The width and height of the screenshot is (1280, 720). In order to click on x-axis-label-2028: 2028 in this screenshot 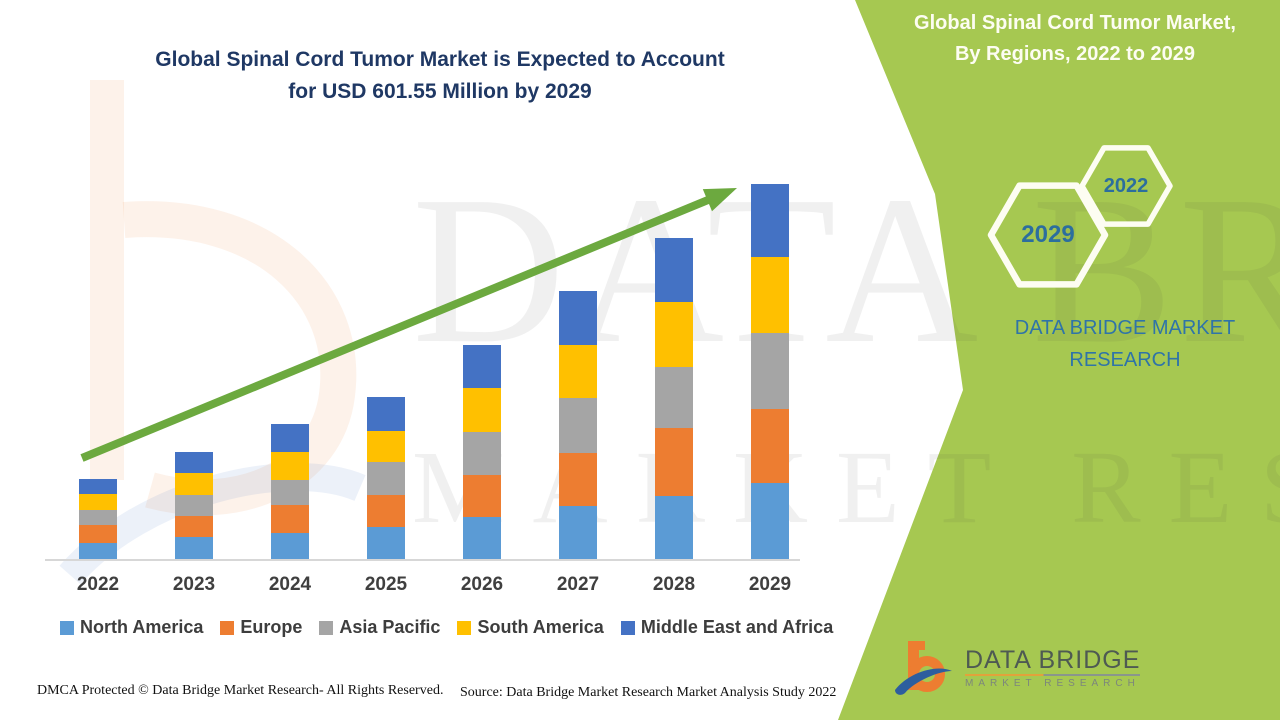, I will do `click(674, 584)`.